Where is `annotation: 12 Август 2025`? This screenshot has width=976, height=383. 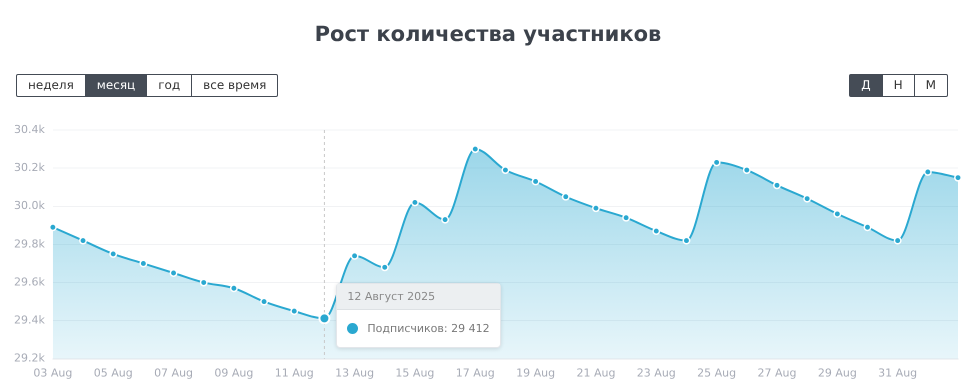 annotation: 12 Август 2025 is located at coordinates (418, 297).